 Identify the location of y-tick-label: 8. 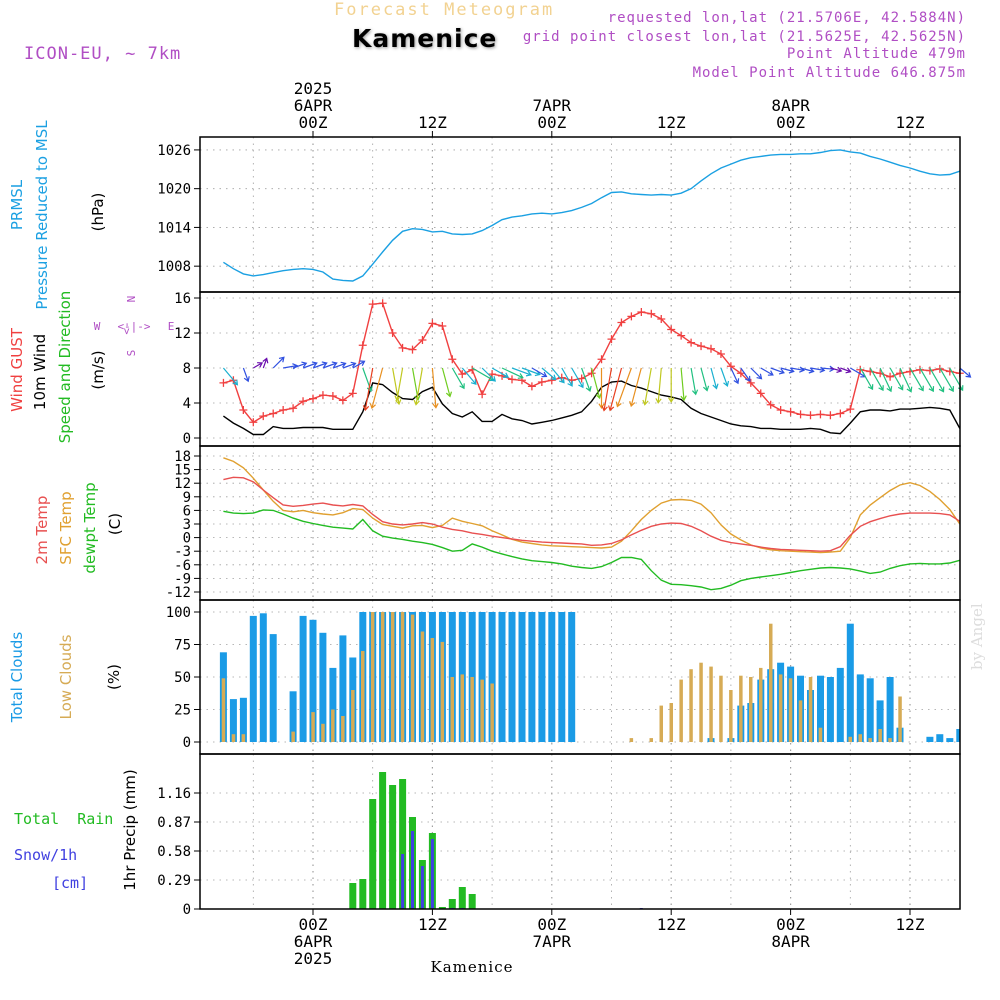
(187, 369).